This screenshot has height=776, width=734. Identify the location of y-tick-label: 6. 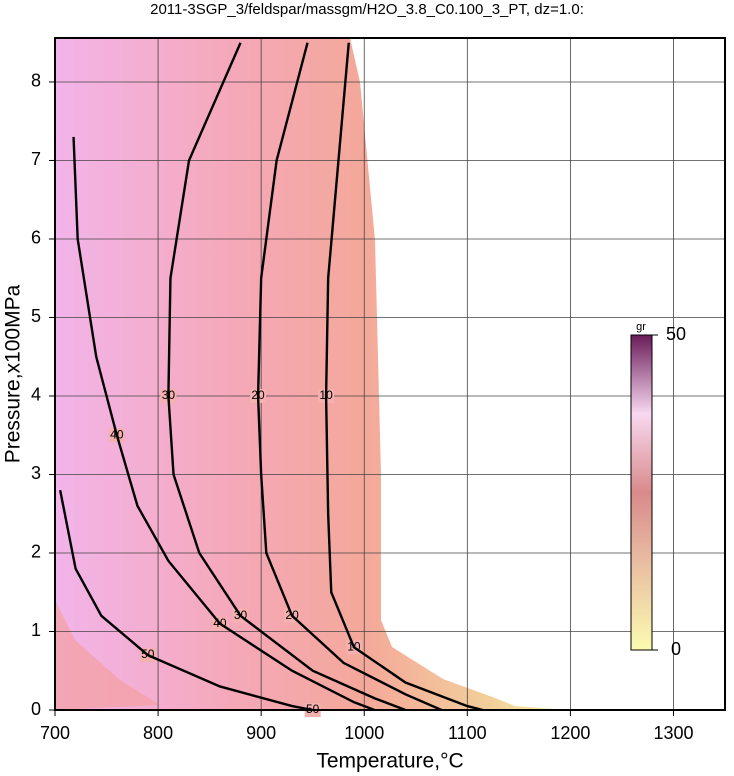
(36, 238).